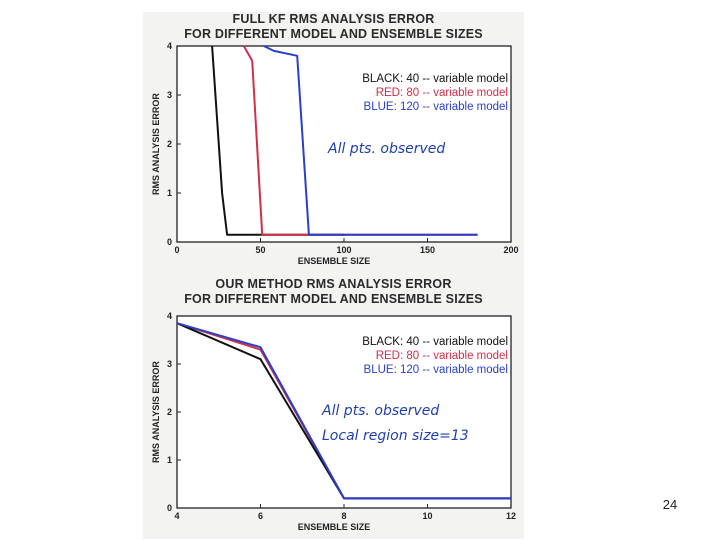 The width and height of the screenshot is (720, 540). Describe the element at coordinates (176, 516) in the screenshot. I see `chart2-x-tick-label: 4` at that location.